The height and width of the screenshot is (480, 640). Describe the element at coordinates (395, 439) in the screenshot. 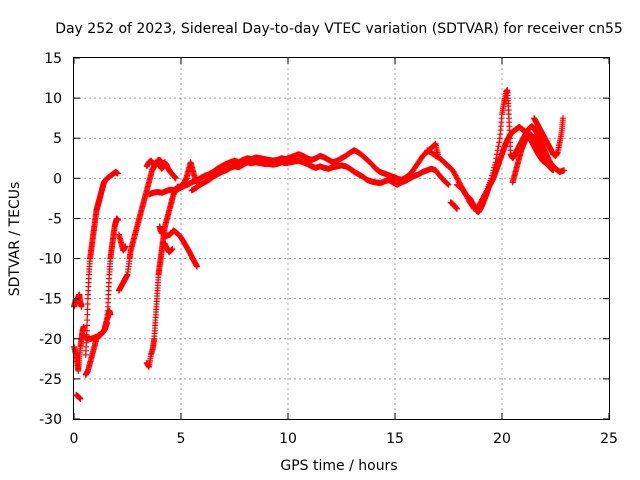

I see `x-tick-label: 15` at that location.